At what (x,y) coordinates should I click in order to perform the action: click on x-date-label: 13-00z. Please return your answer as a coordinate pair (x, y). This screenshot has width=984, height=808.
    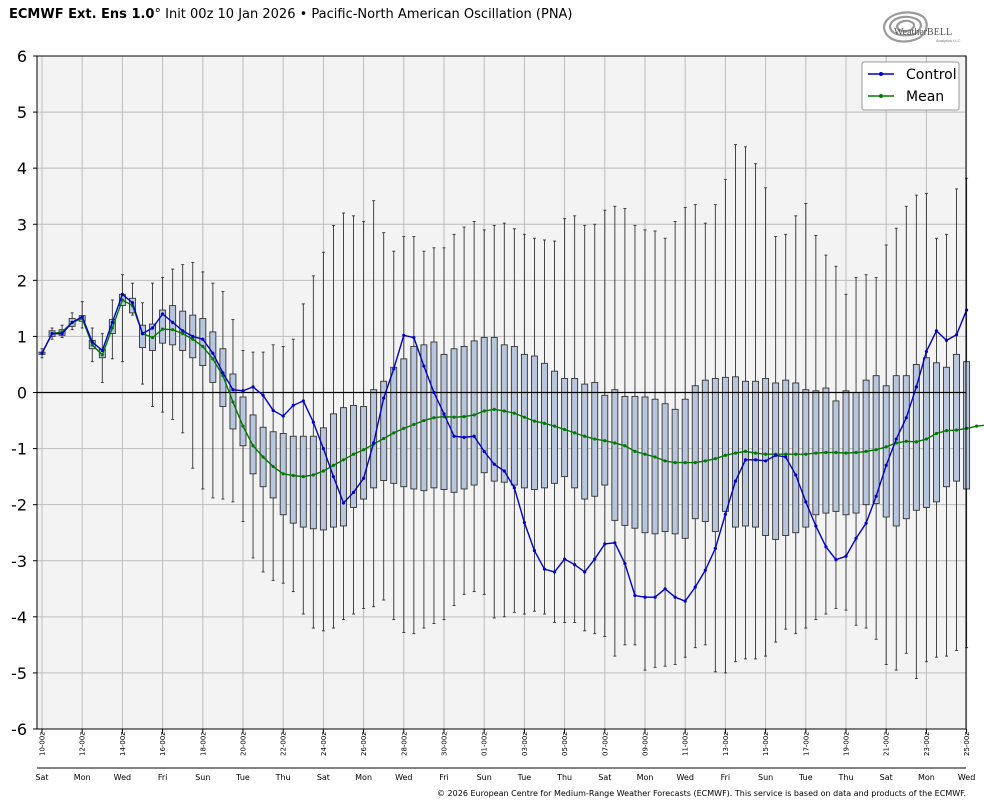
    Looking at the image, I should click on (726, 744).